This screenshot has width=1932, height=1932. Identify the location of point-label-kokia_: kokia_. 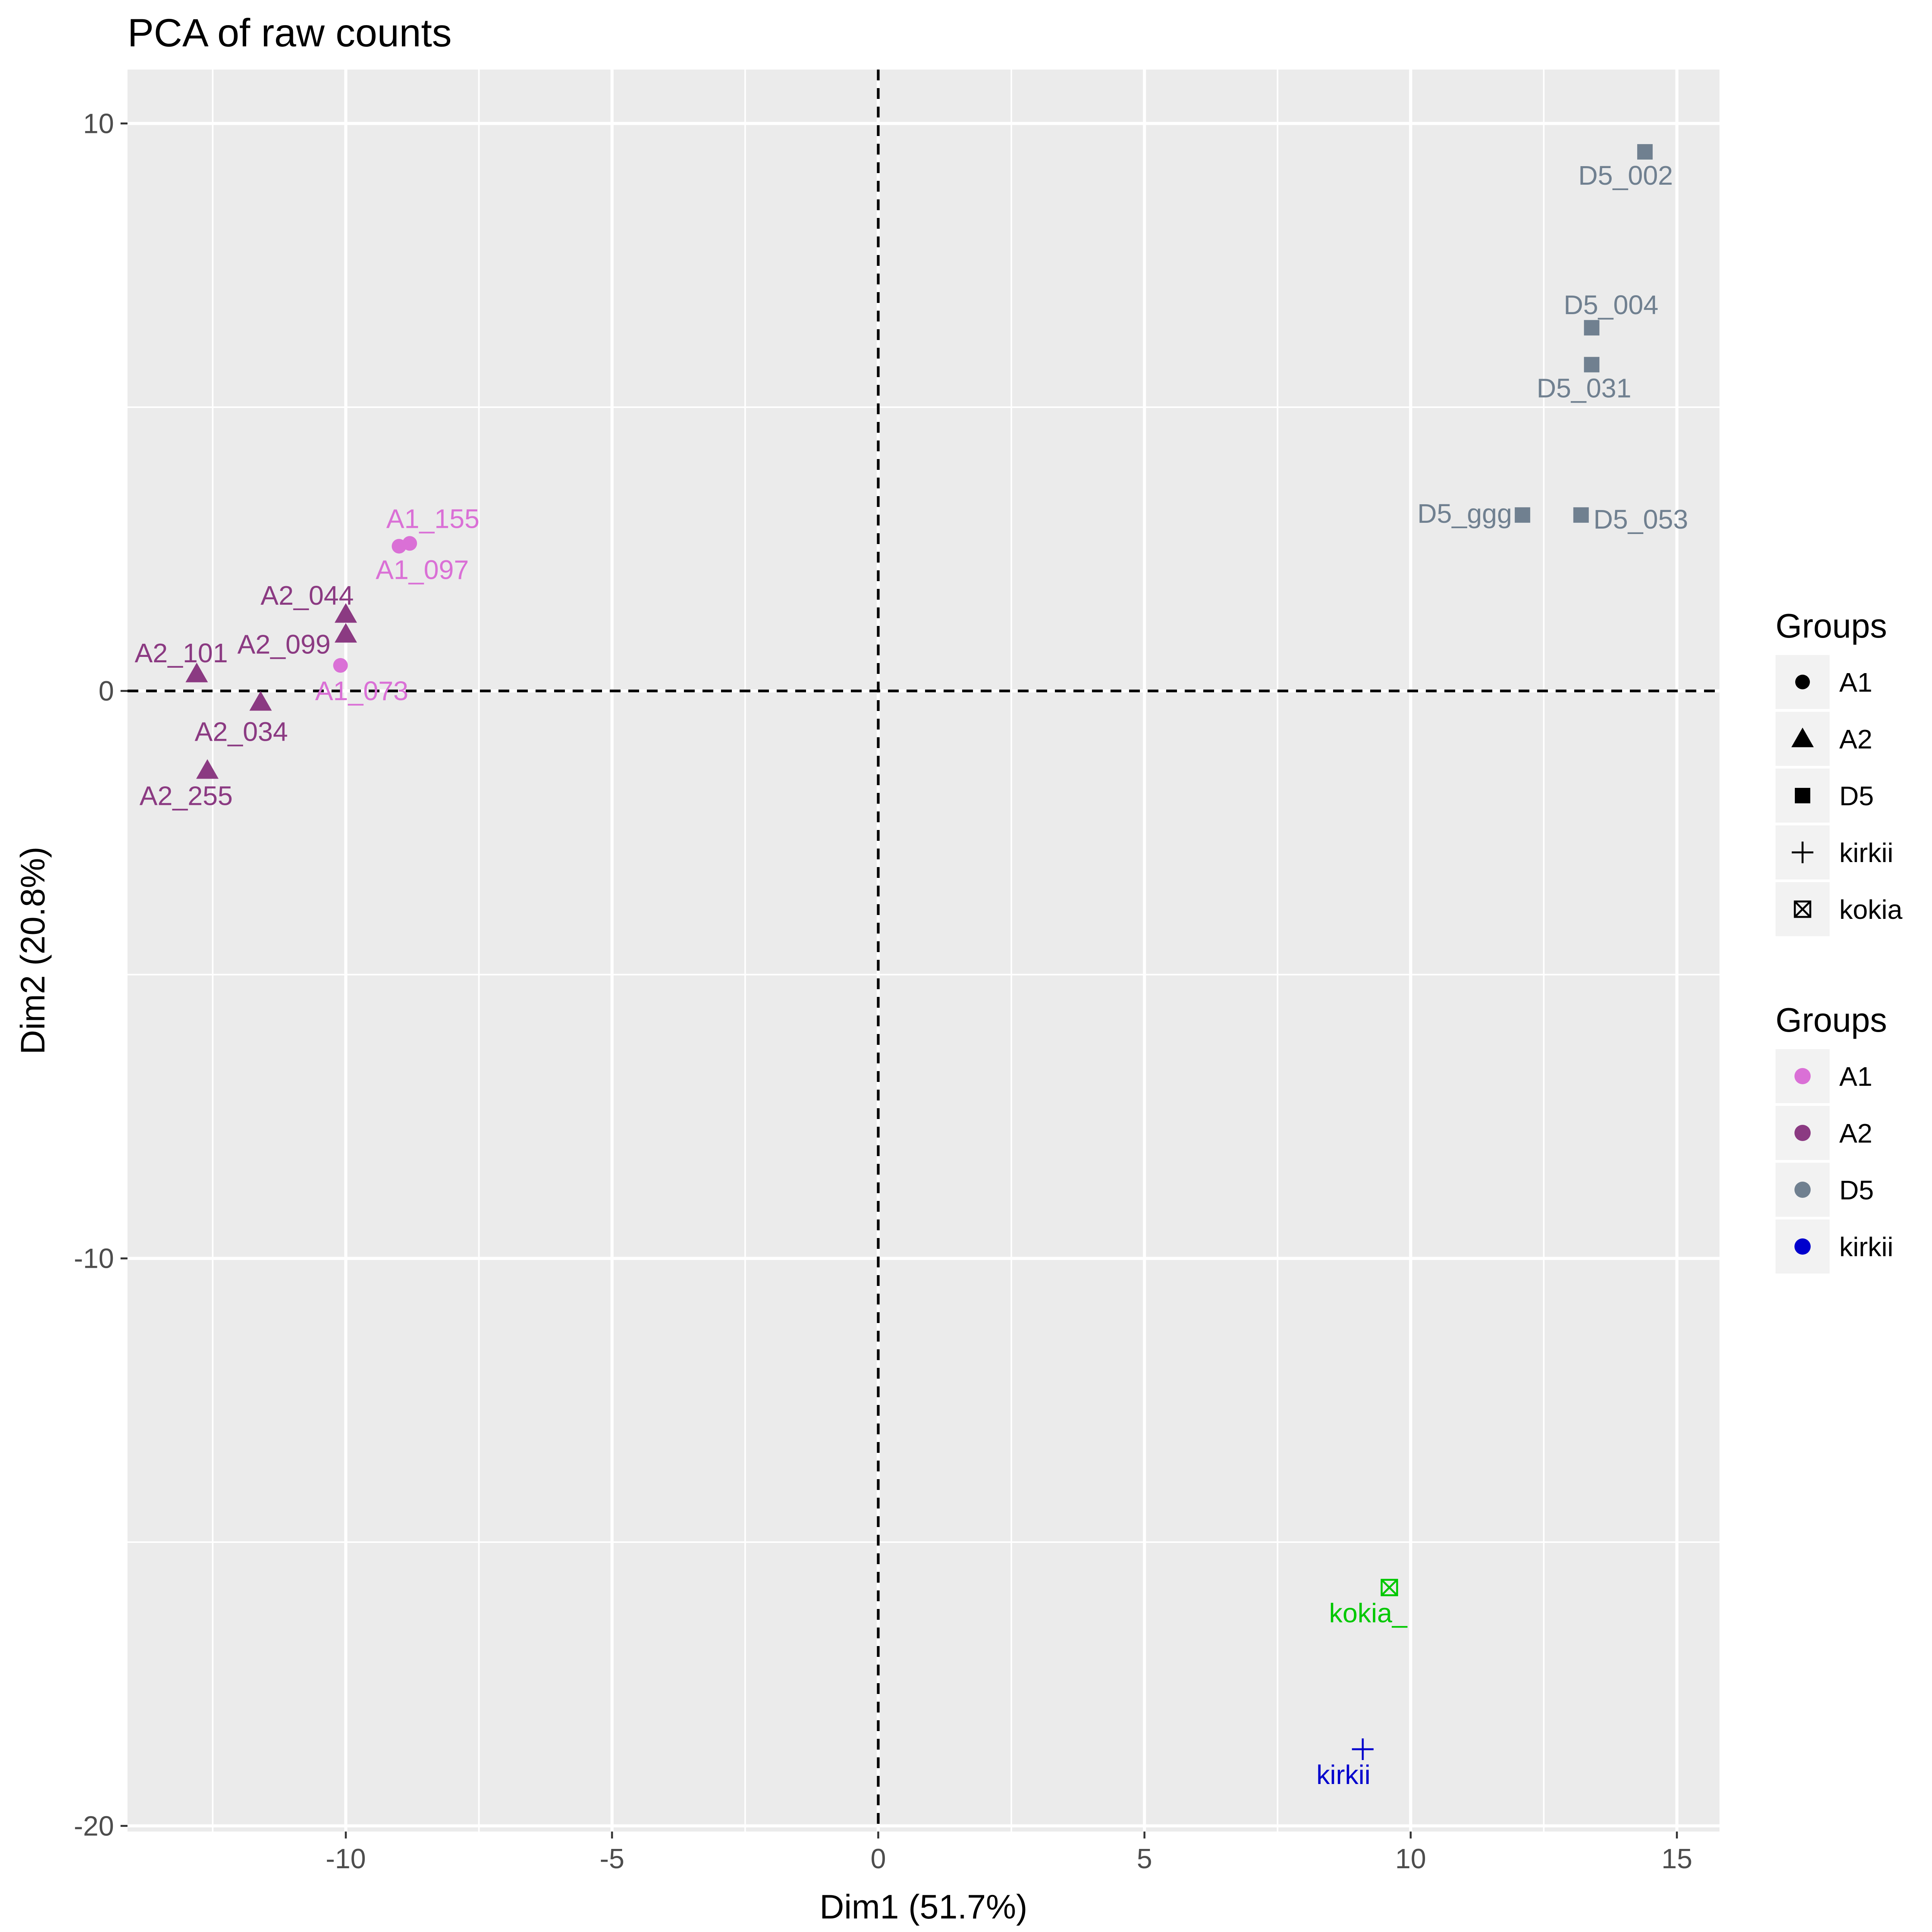
(1369, 1613).